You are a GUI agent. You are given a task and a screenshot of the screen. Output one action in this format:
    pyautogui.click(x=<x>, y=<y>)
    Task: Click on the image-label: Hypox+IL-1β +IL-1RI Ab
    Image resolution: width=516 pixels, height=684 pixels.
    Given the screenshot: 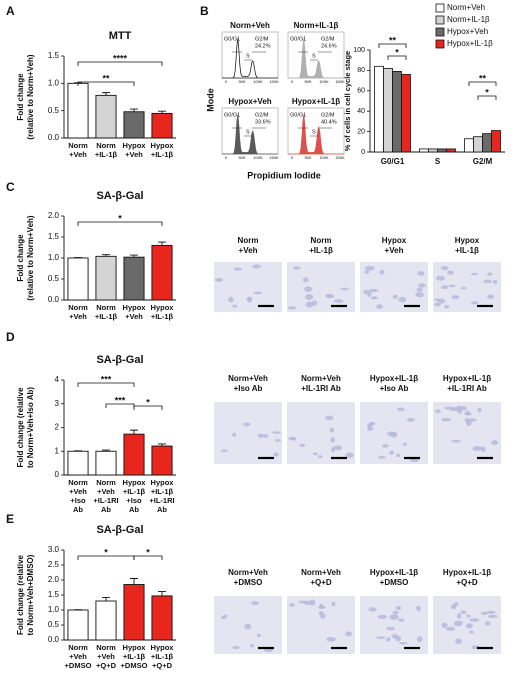 What is the action you would take?
    pyautogui.click(x=467, y=383)
    